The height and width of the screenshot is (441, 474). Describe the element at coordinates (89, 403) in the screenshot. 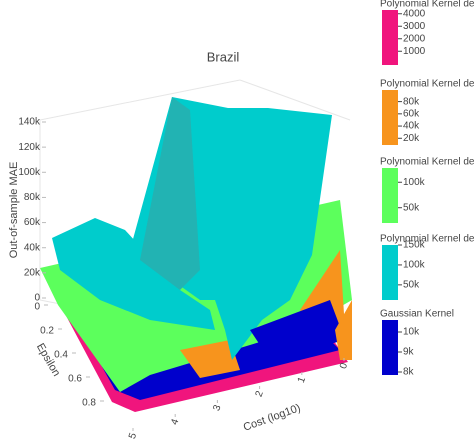

I see `y-tick-label: 0.8` at that location.